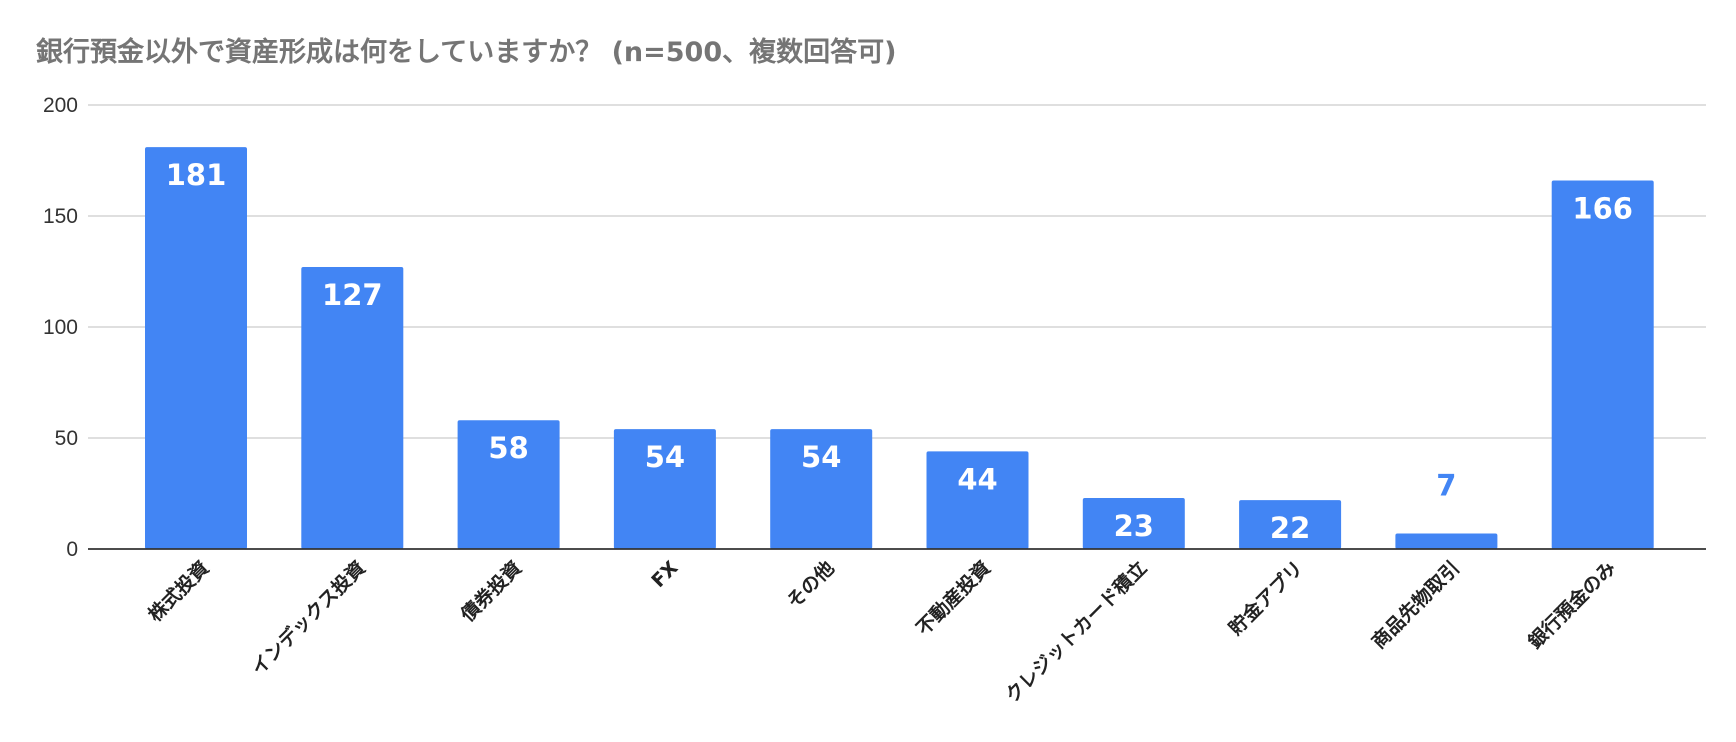  I want to click on category-label: クレジットカード積立, so click(1076, 631).